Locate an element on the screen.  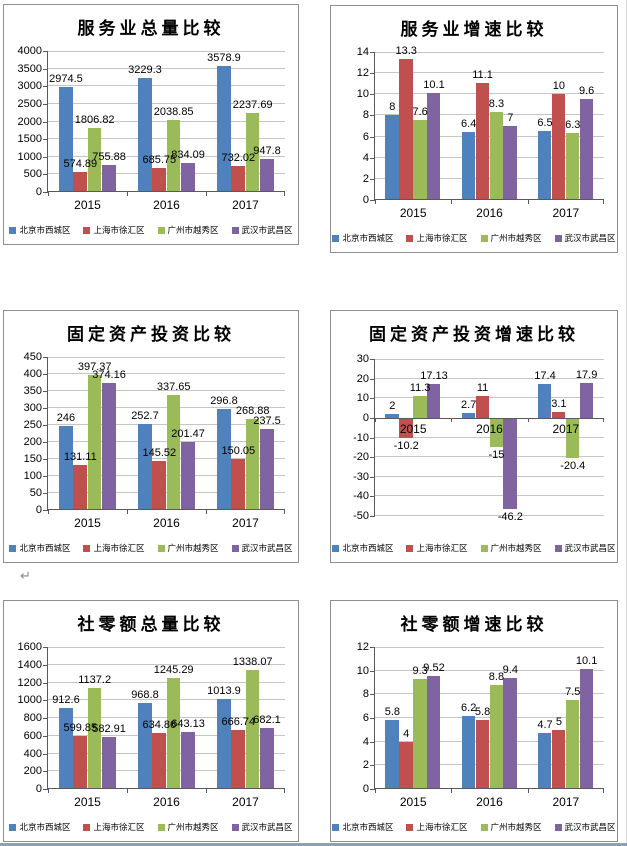
chart-legend: 北京市西城区 上海市徐汇区 广州市越秀区 武汉市武昌区 is located at coordinates (474, 548).